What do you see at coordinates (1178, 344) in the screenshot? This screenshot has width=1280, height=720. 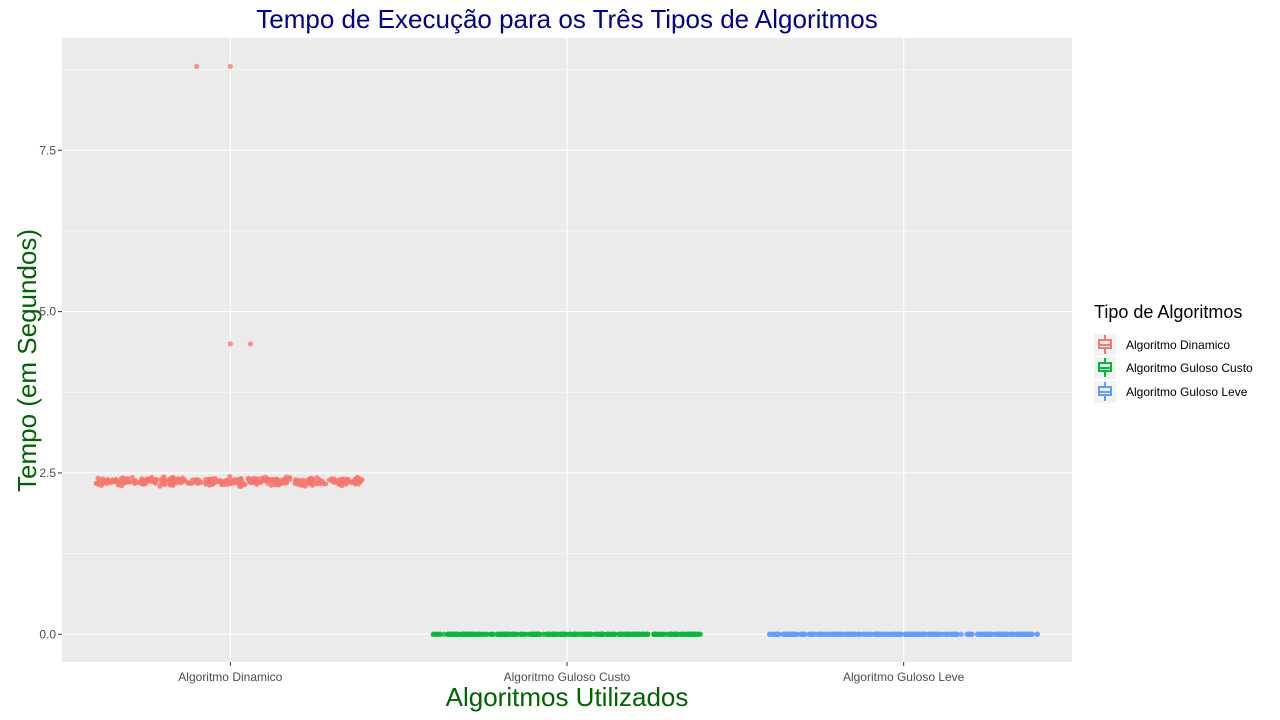 I see `legend-label-dinamico: Algoritmo Dinamico` at bounding box center [1178, 344].